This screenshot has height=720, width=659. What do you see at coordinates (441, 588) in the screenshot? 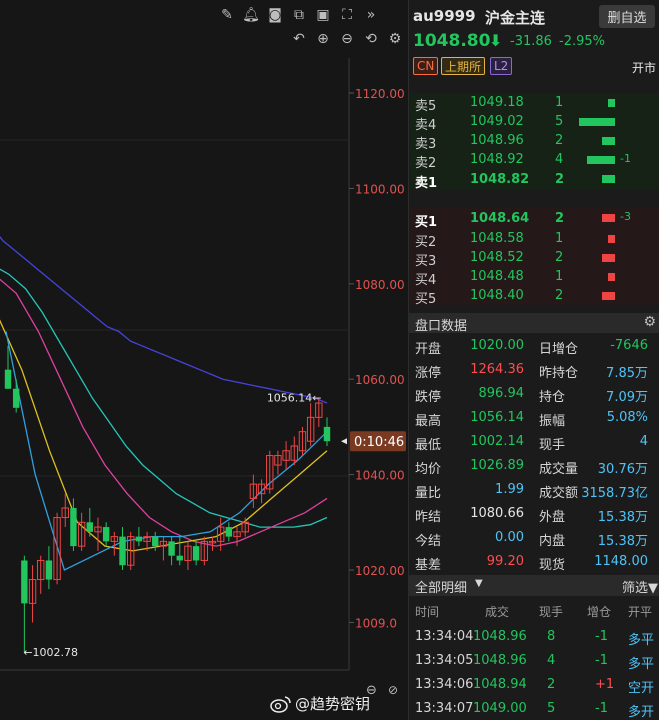
I see `trades-title: 全部明细` at bounding box center [441, 588].